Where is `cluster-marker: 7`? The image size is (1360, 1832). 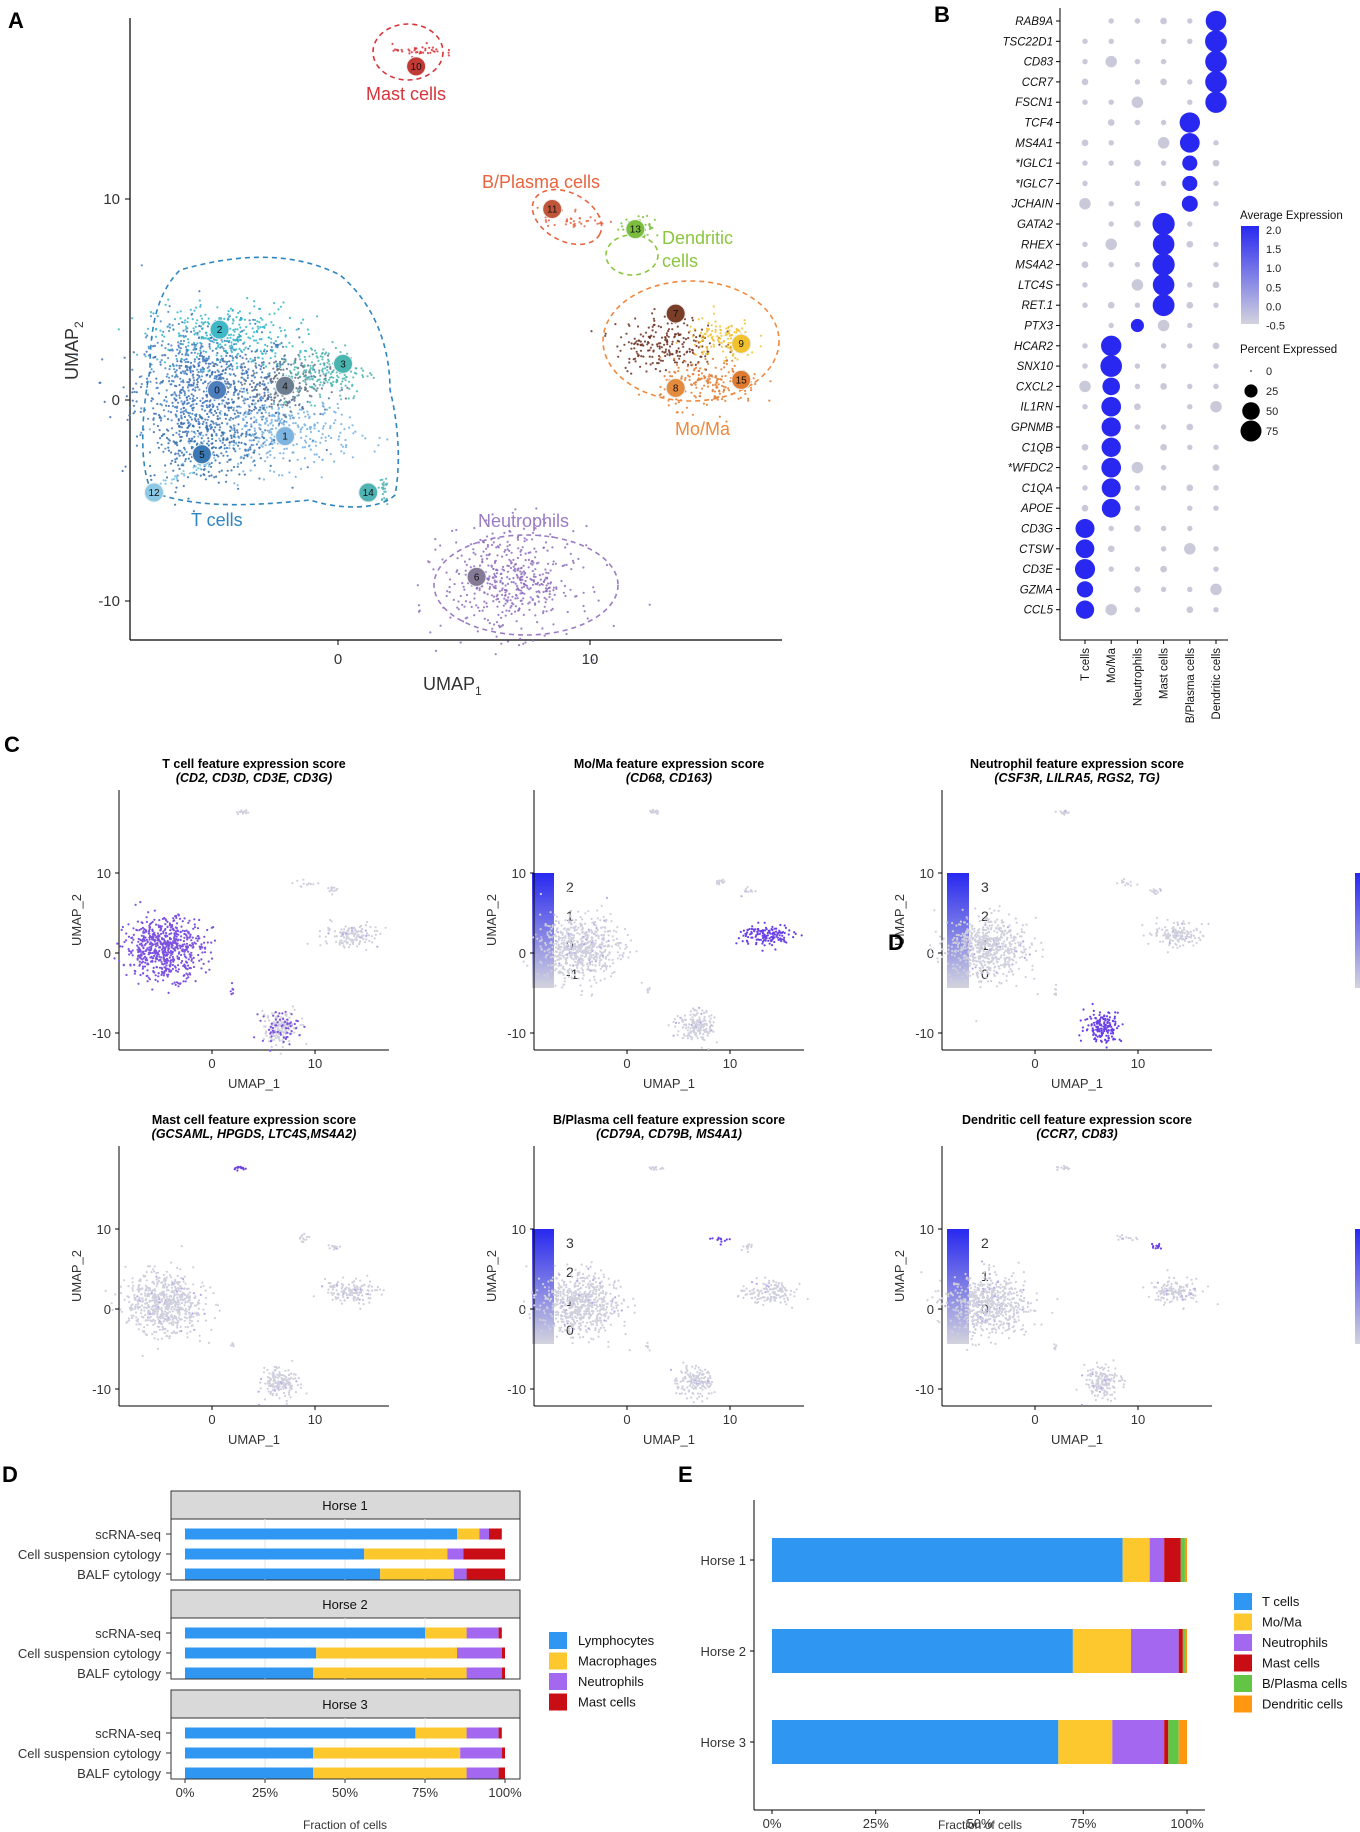 cluster-marker: 7 is located at coordinates (675, 313).